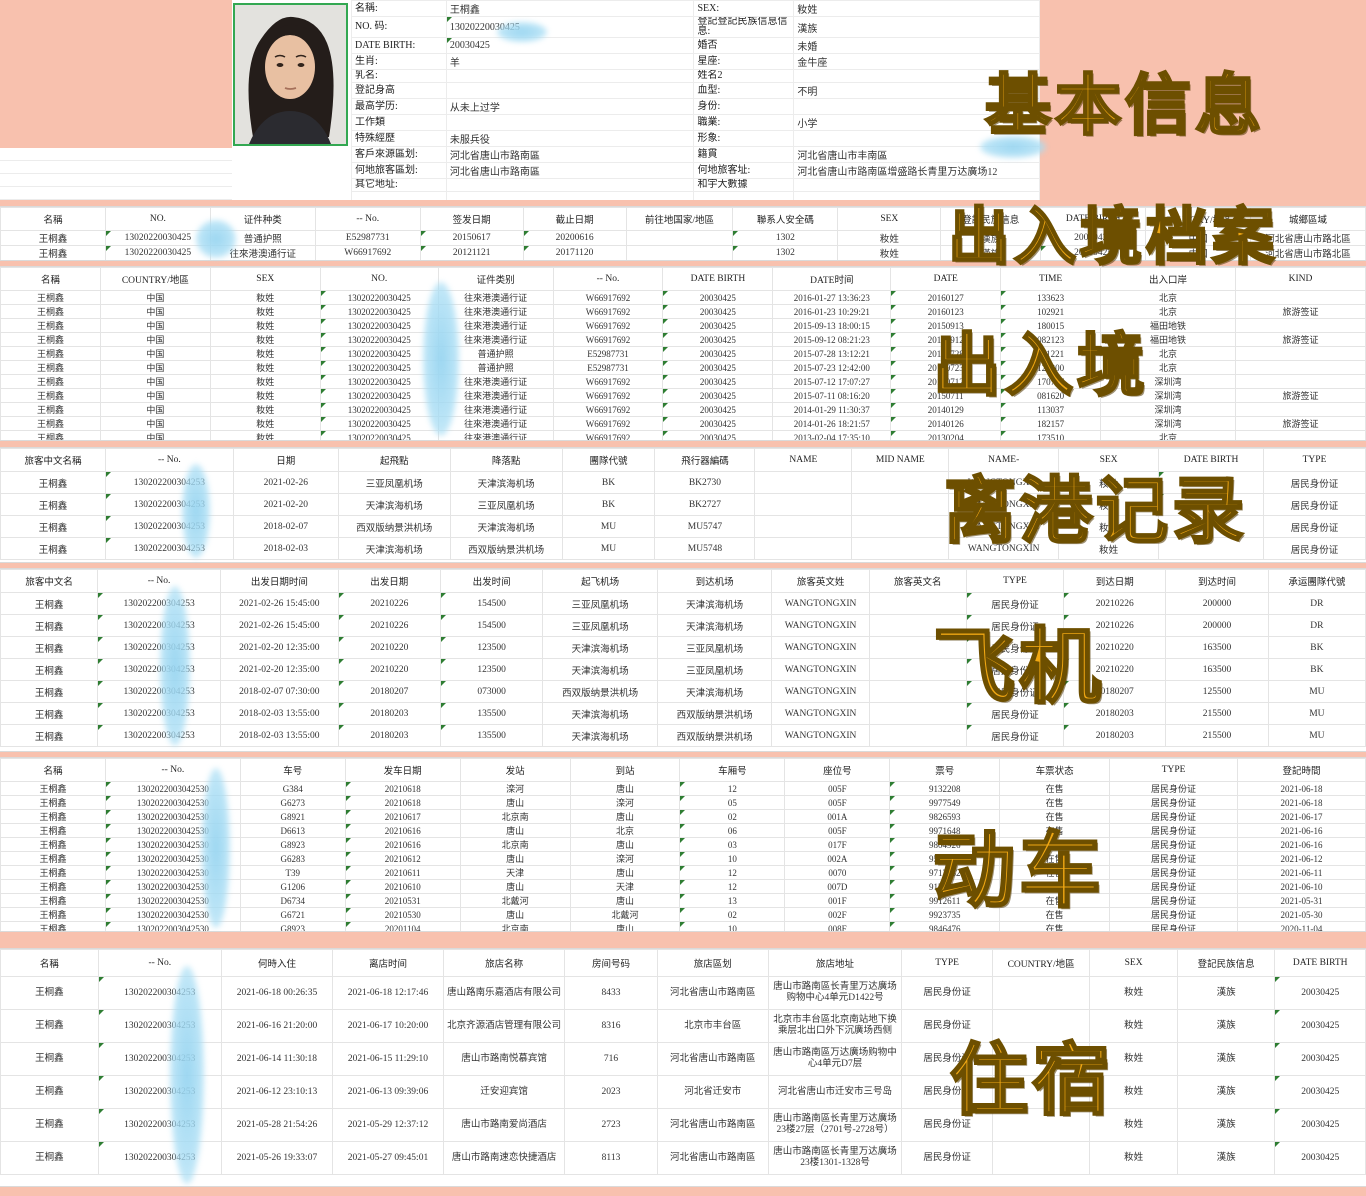 This screenshot has width=1366, height=1196. What do you see at coordinates (279, 603) in the screenshot?
I see `cell: 2021-02-26 15:45:00` at bounding box center [279, 603].